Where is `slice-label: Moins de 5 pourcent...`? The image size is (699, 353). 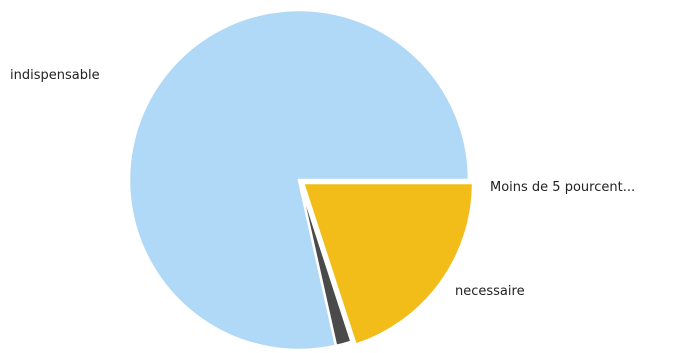 slice-label: Moins de 5 pourcent... is located at coordinates (562, 187).